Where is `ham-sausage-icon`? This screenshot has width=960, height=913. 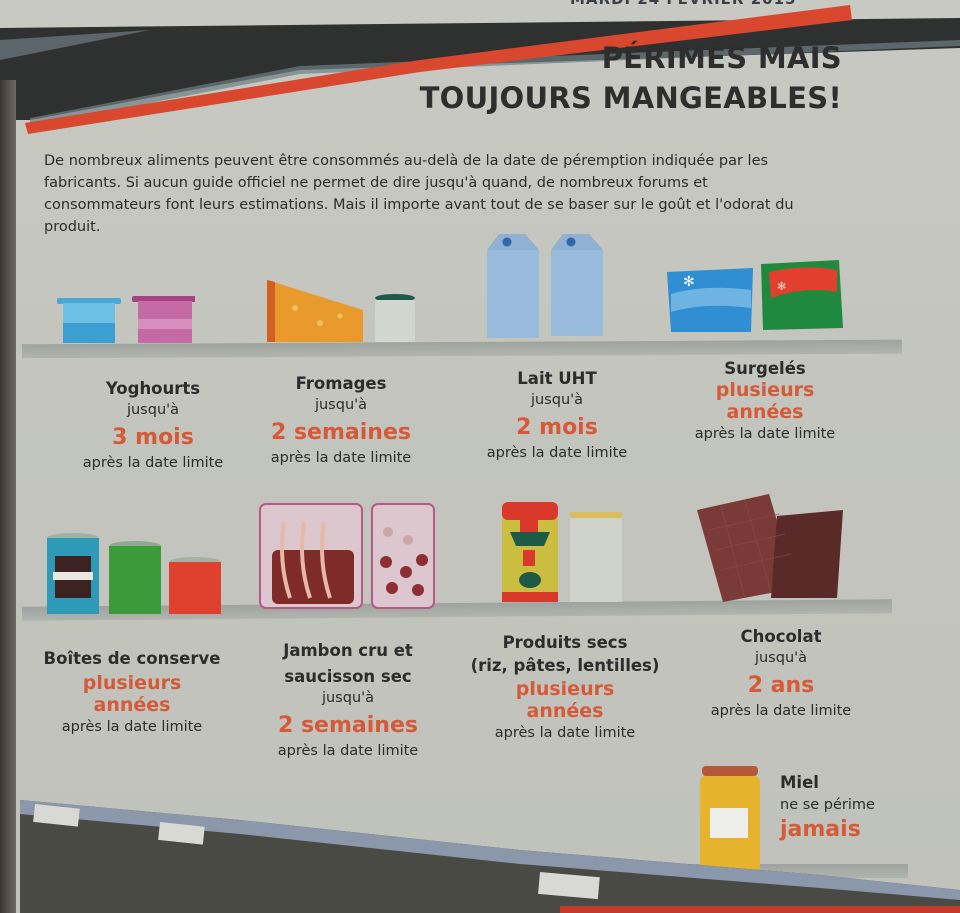
ham-sausage-icon is located at coordinates (347, 556).